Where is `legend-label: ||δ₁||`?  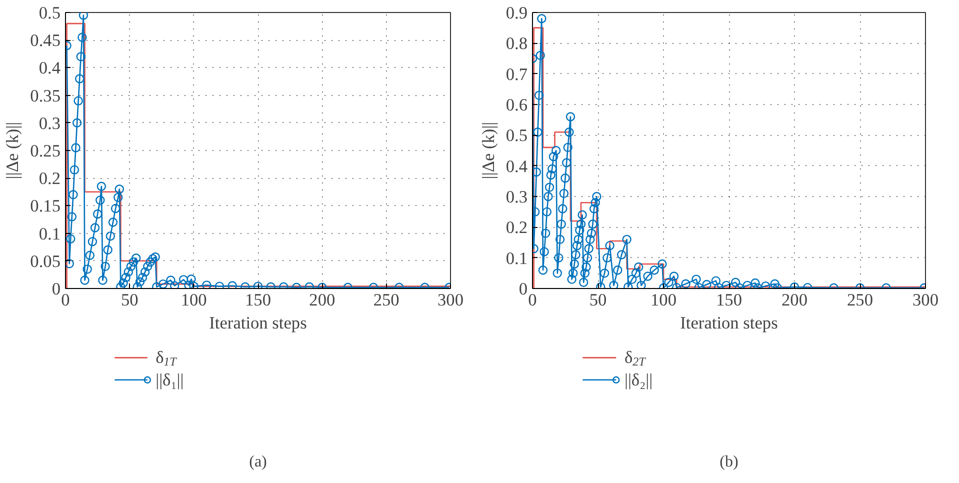 legend-label: ||δ₁|| is located at coordinates (170, 380).